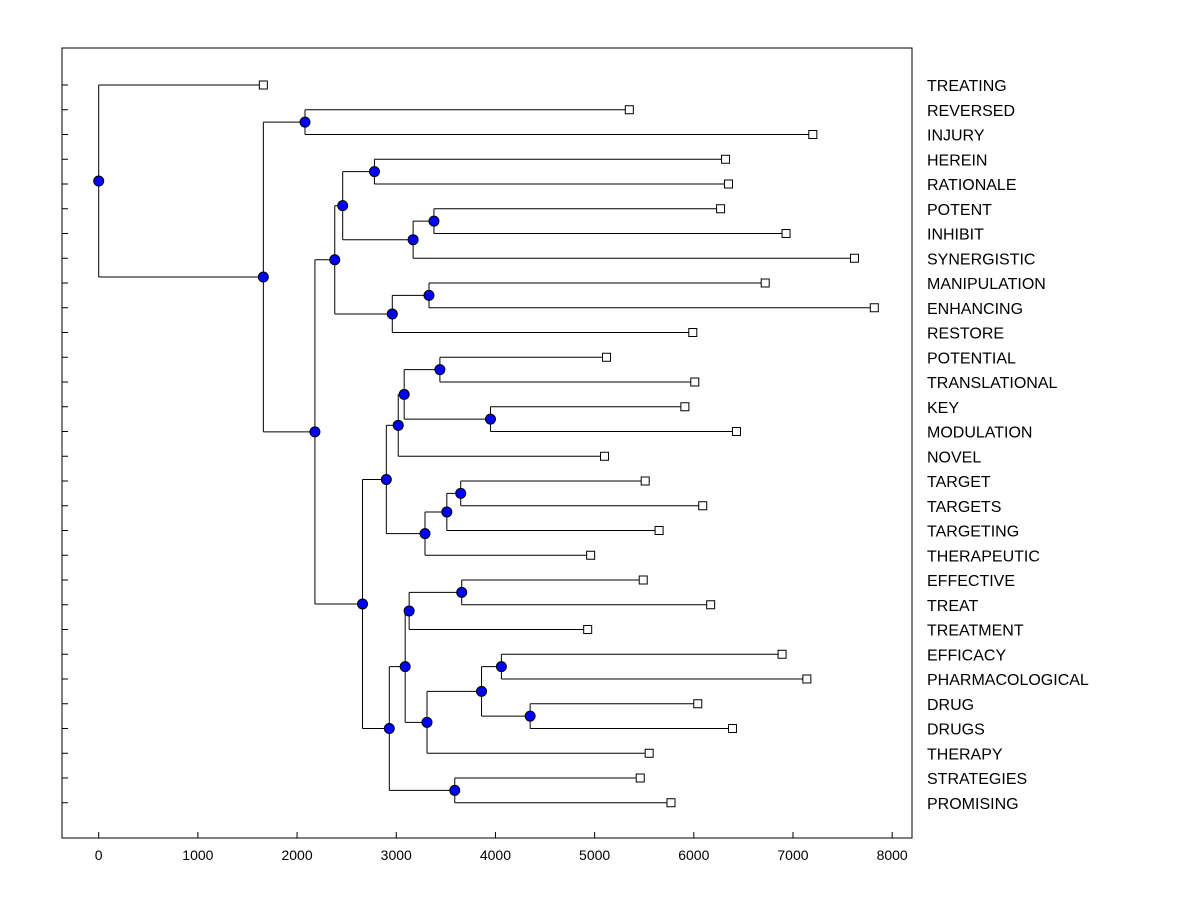 The height and width of the screenshot is (900, 1200). I want to click on x-tick-label: 2000, so click(296, 855).